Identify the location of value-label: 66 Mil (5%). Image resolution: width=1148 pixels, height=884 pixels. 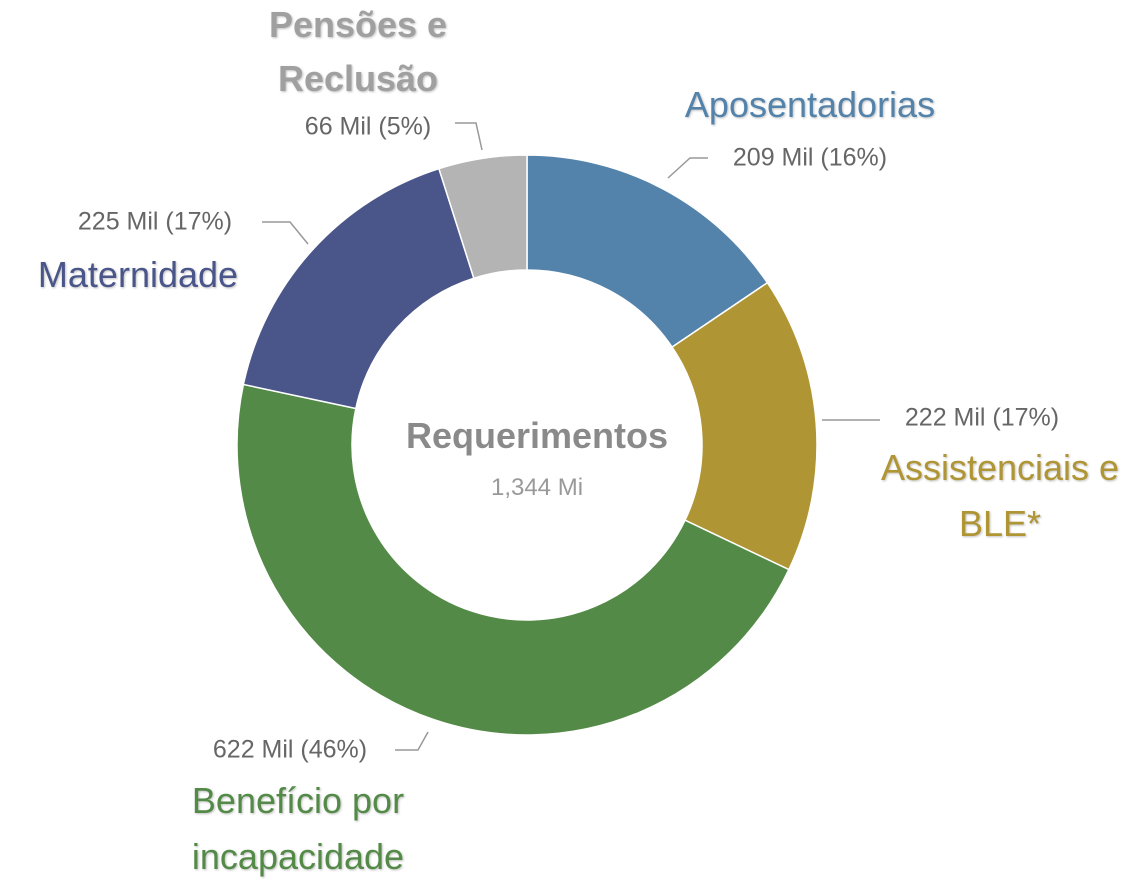
(368, 126).